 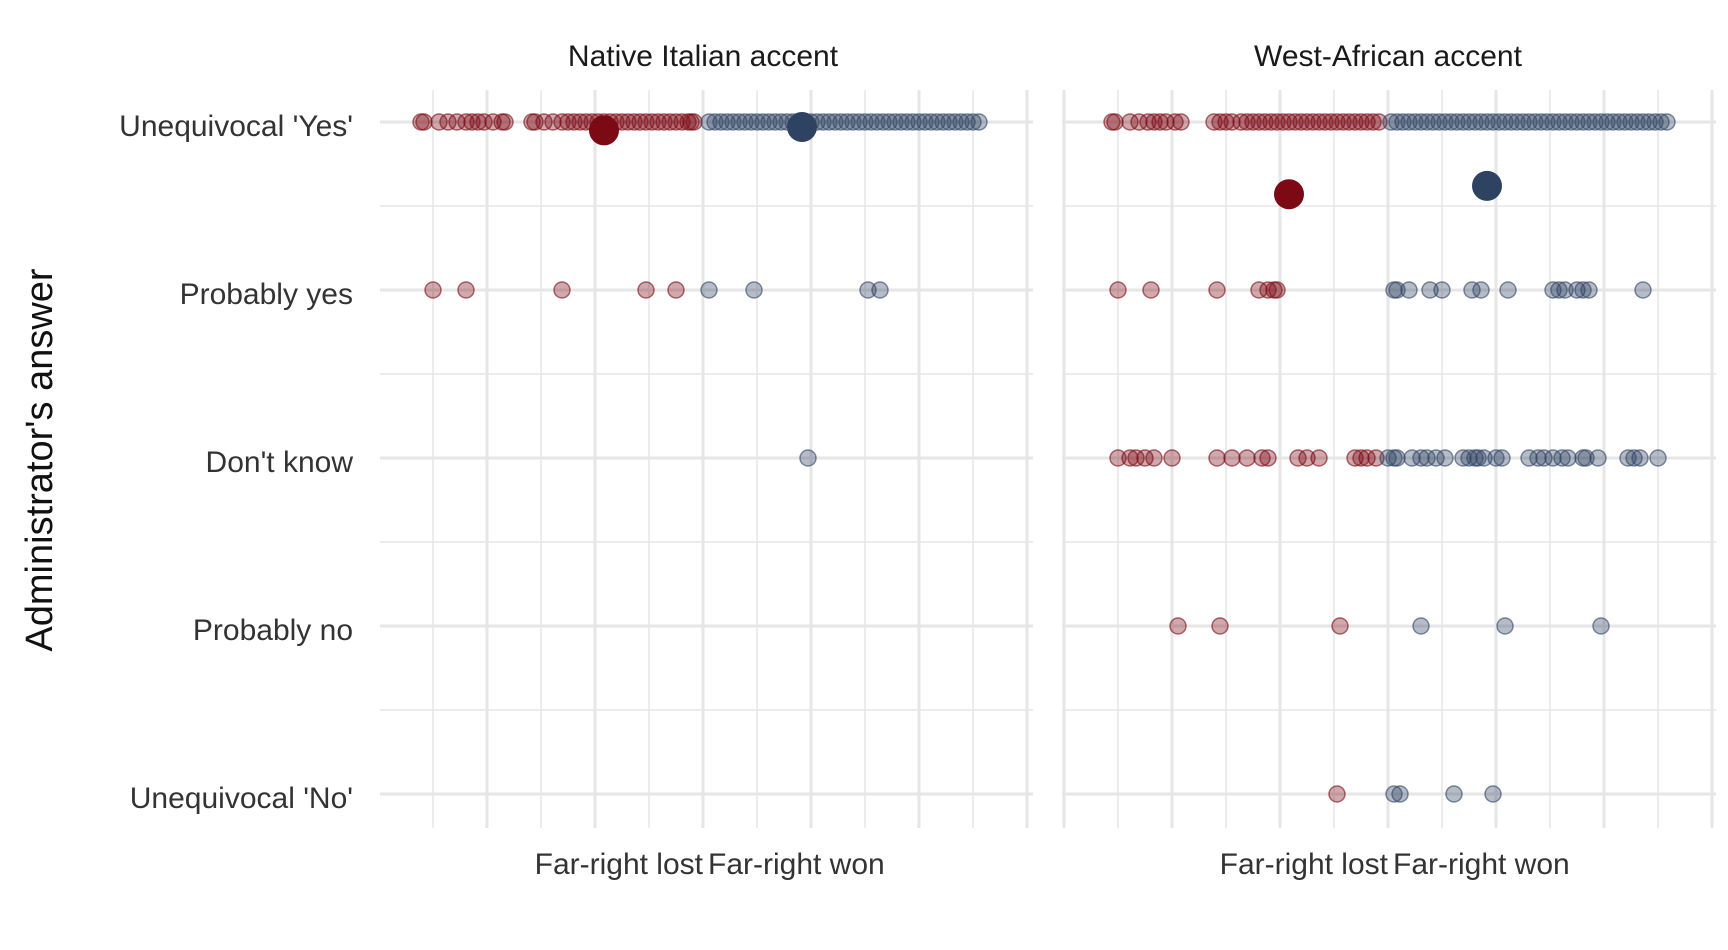 What do you see at coordinates (1487, 185) in the screenshot?
I see `mean-point-won` at bounding box center [1487, 185].